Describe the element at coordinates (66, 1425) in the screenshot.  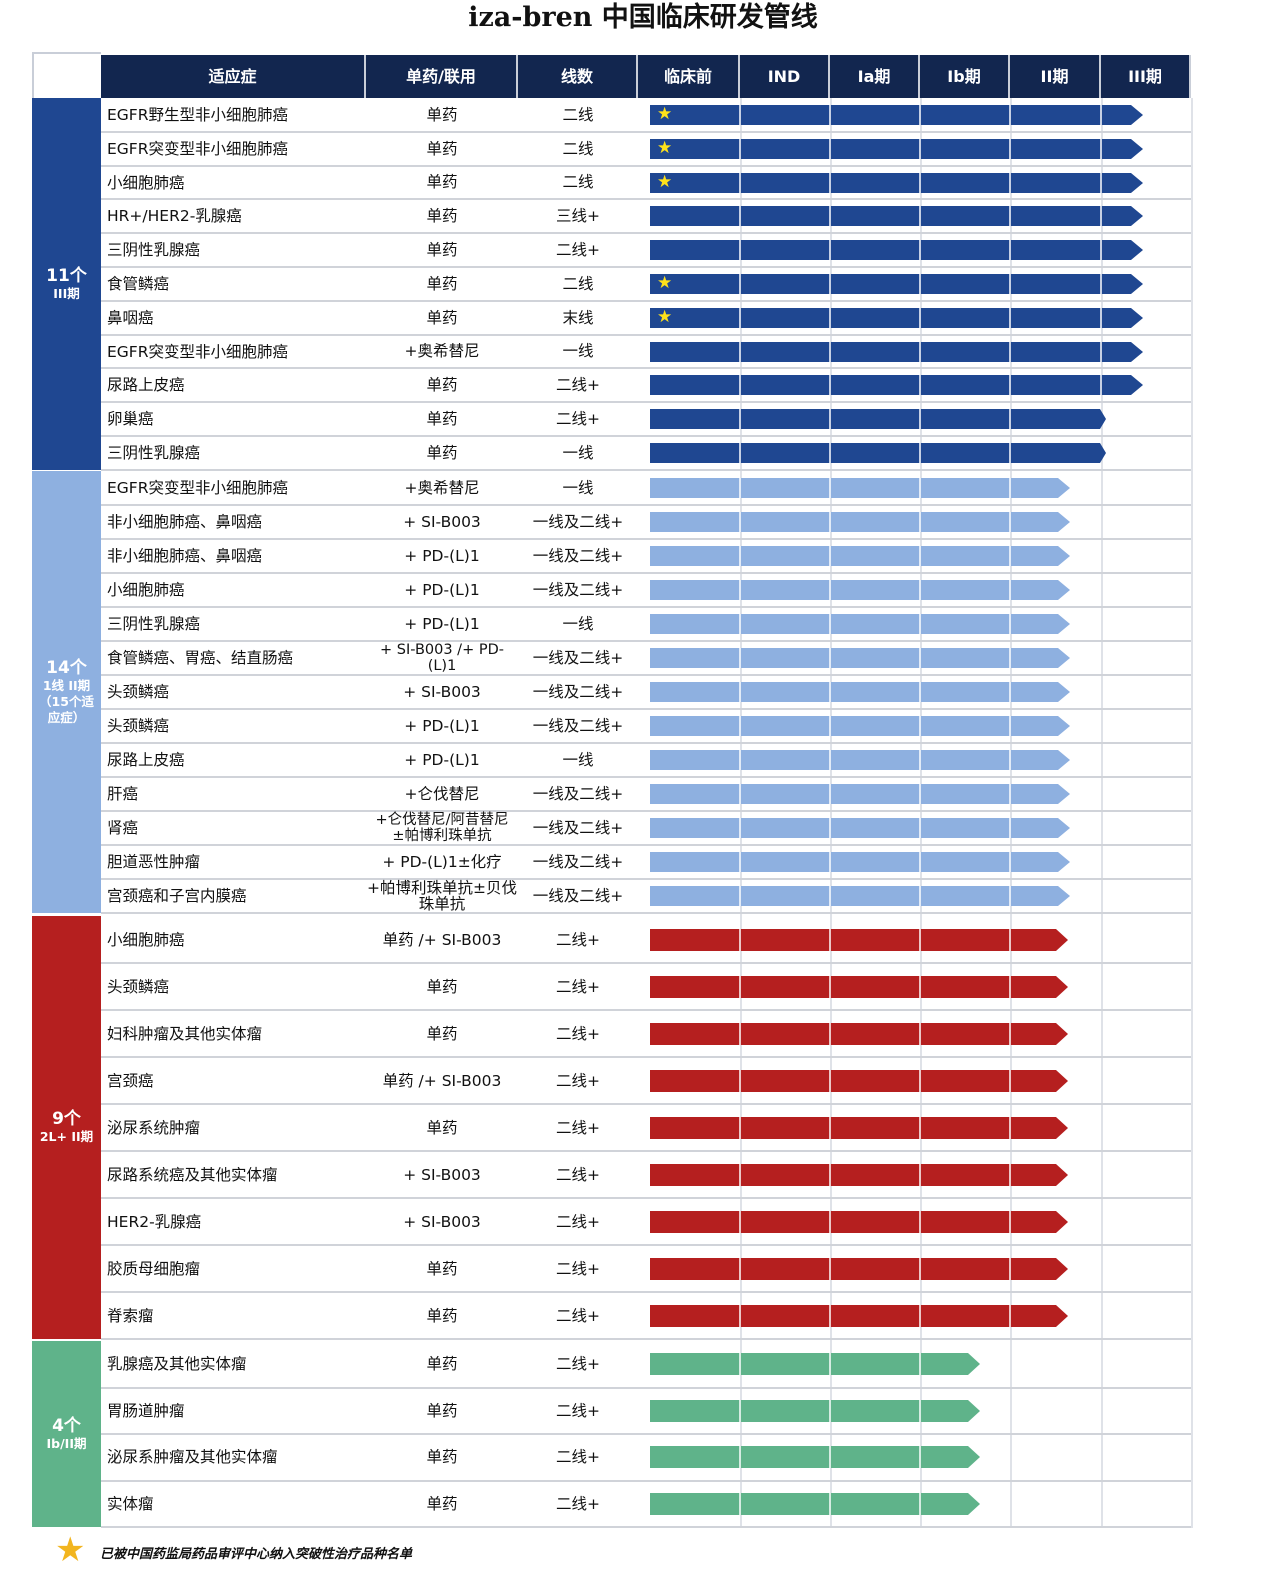
I see `group-count: 4个` at that location.